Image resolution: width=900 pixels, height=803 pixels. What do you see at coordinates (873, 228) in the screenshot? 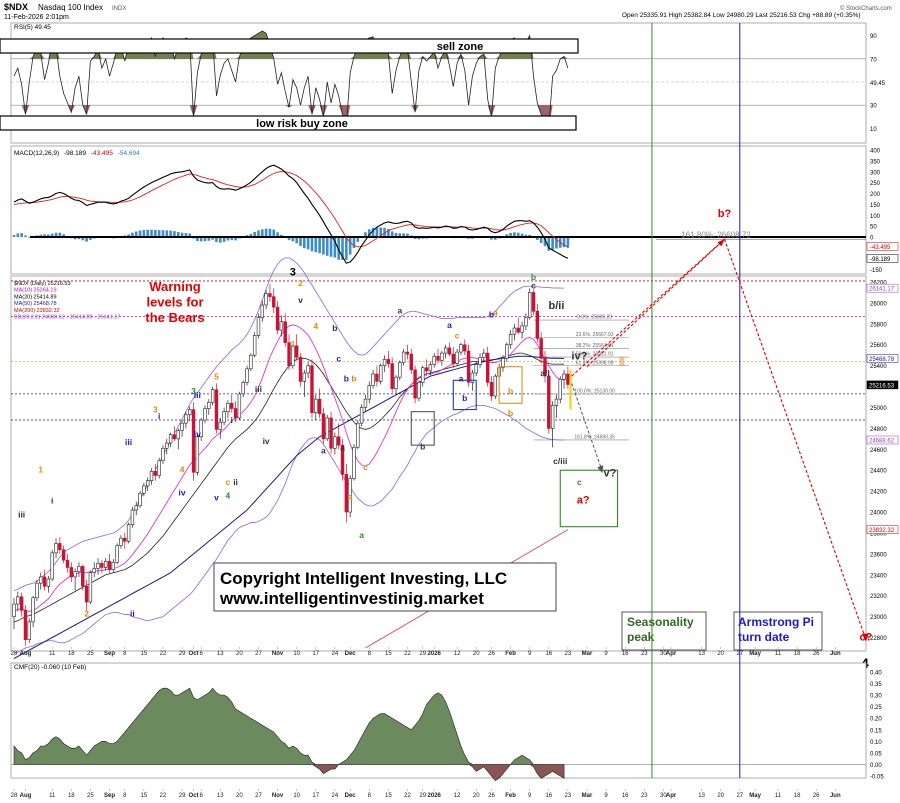
I see `macd-tick-label: 50` at bounding box center [873, 228].